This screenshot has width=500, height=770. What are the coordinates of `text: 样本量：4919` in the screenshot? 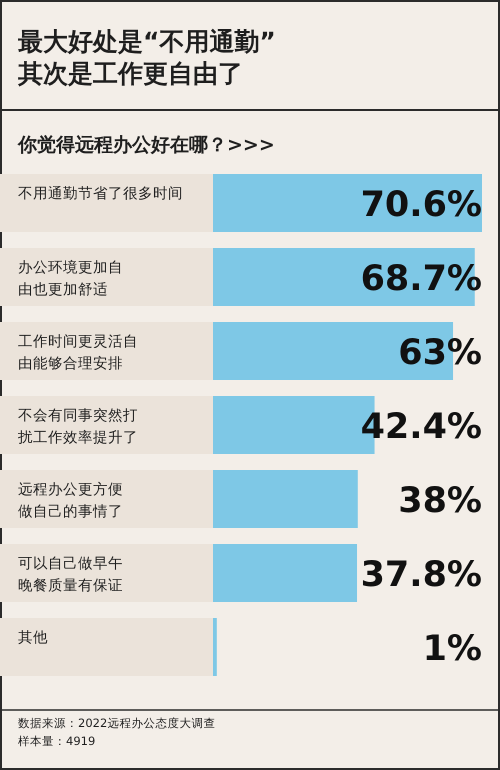 It's located at (57, 741).